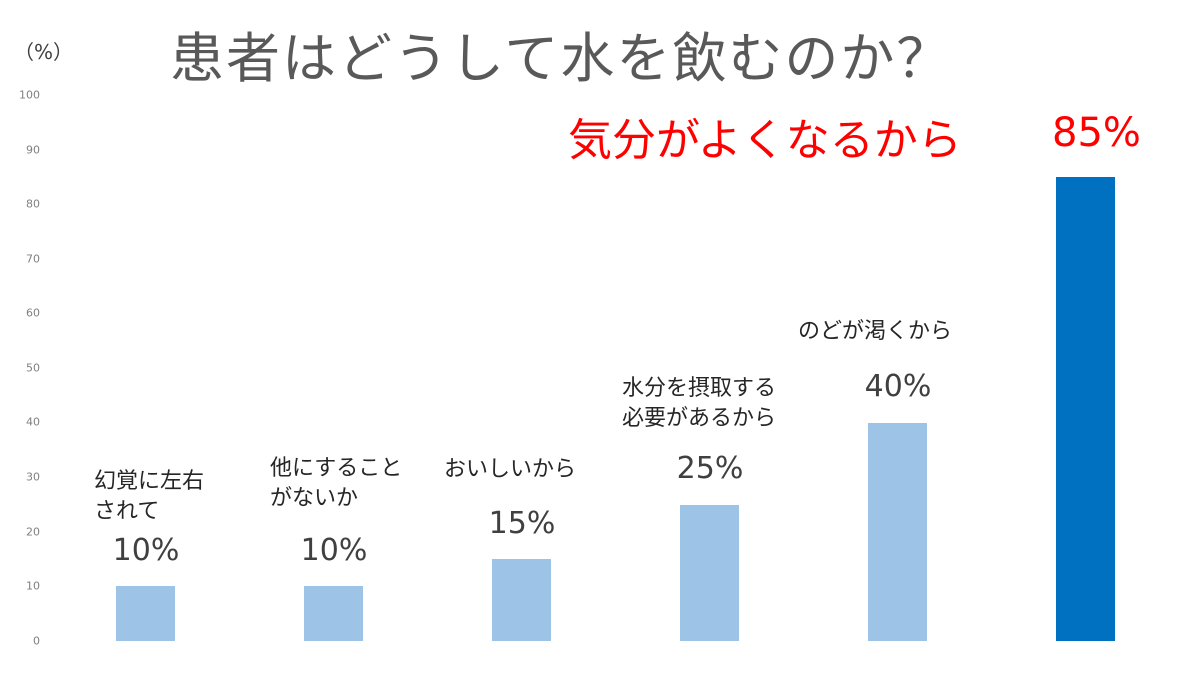  What do you see at coordinates (710, 468) in the screenshot?
I see `bar-value-label: 25%` at bounding box center [710, 468].